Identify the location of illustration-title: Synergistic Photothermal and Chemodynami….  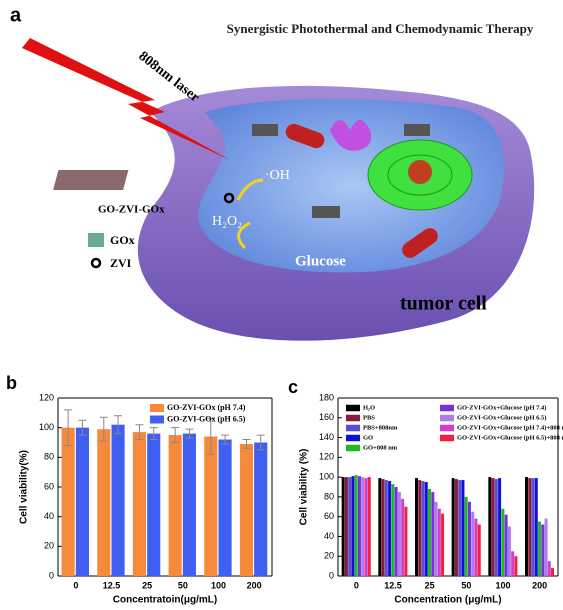
(380, 28).